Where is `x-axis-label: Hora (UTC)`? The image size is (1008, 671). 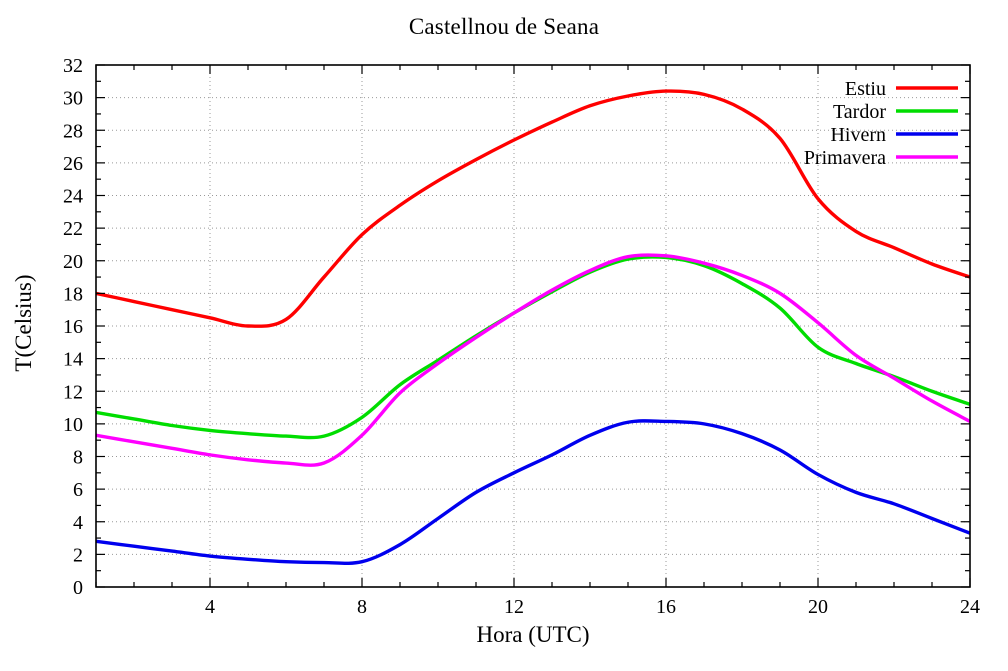 x-axis-label: Hora (UTC) is located at coordinates (533, 634).